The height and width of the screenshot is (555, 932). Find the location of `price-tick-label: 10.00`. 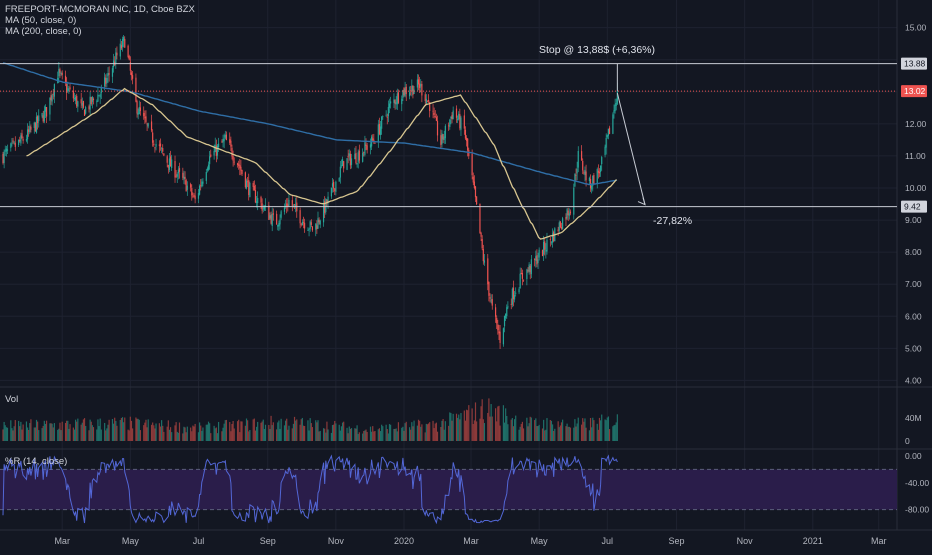

price-tick-label: 10.00 is located at coordinates (916, 188).